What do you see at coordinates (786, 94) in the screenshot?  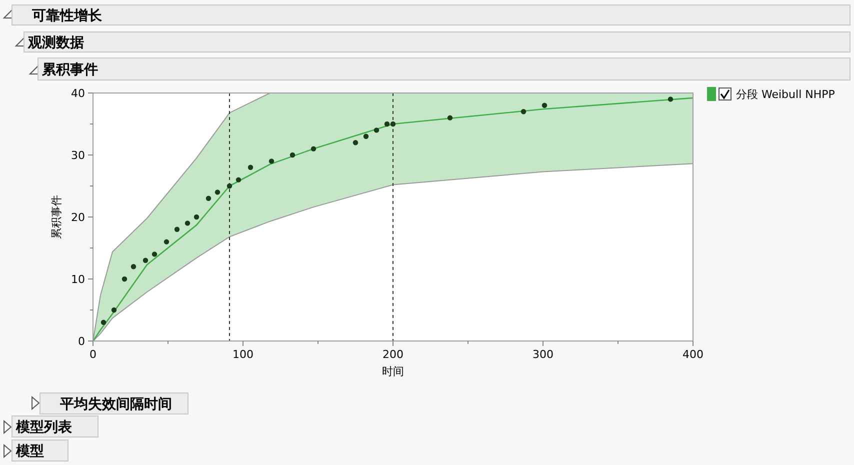 I see `text: 分段 Weibull NHPP` at bounding box center [786, 94].